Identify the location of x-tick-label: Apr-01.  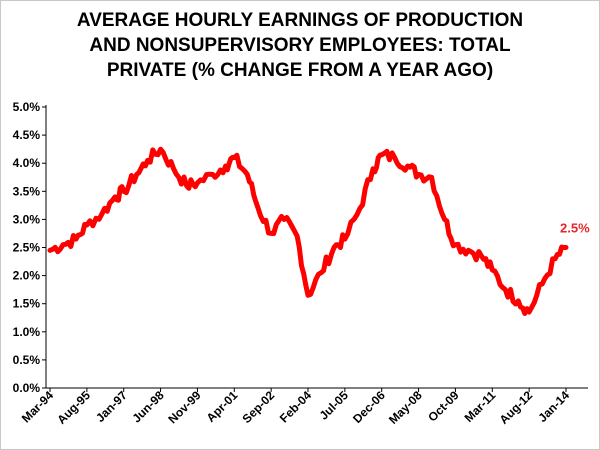
(222, 406).